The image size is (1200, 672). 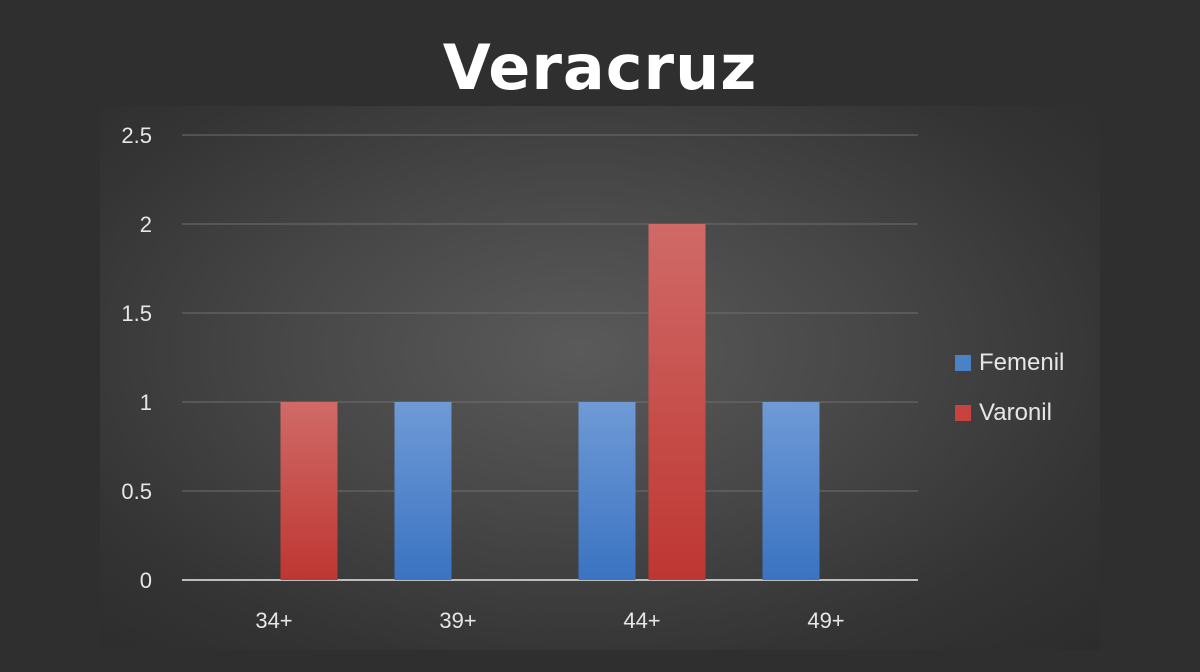 I want to click on legend-item-femenil: Femenil, so click(x=1009, y=363).